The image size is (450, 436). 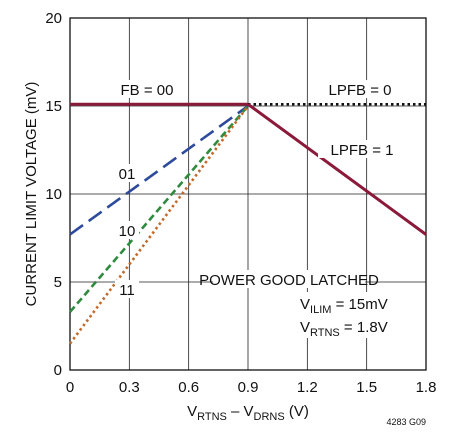 I want to click on x-tick-label: 0.6, so click(x=188, y=387).